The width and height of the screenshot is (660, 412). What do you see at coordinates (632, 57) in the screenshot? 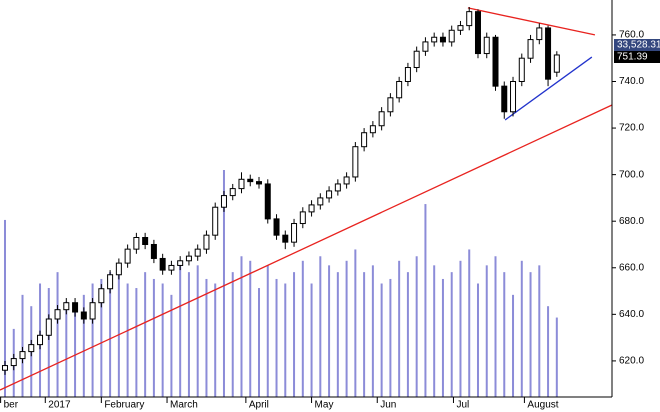
I see `price-label: 751.39` at bounding box center [632, 57].